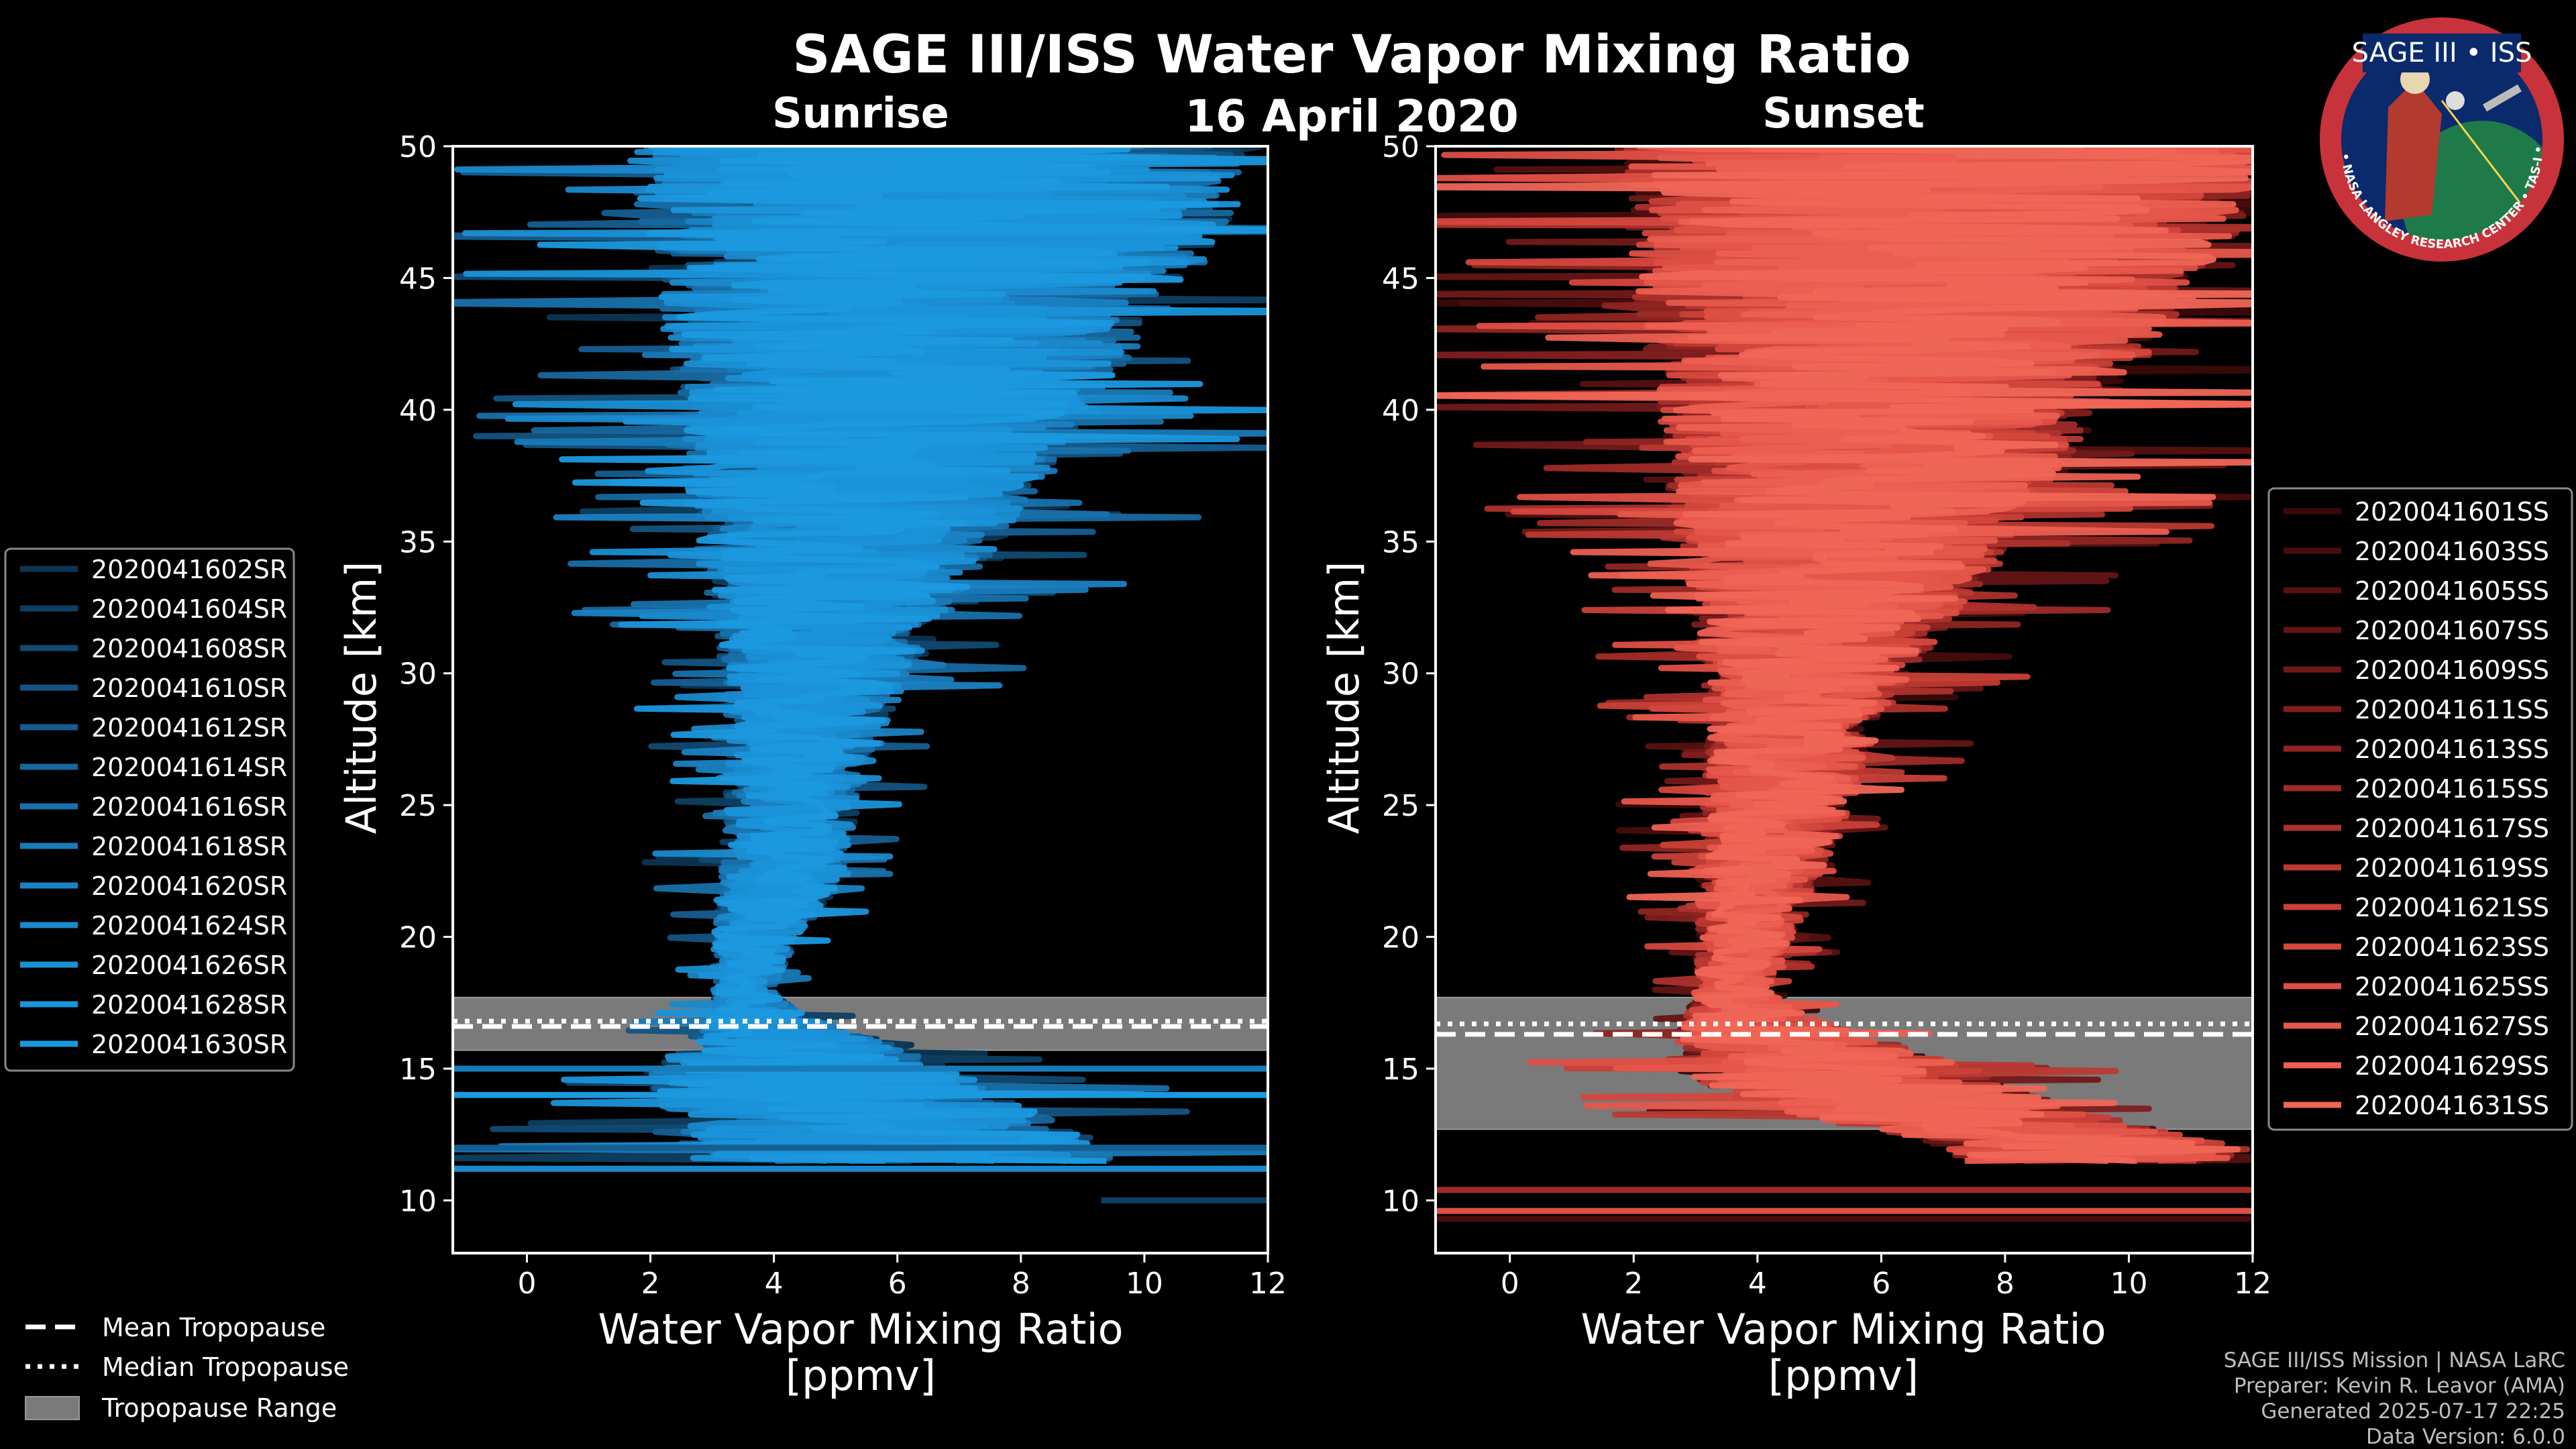 This screenshot has height=1449, width=2576. Describe the element at coordinates (2452, 1066) in the screenshot. I see `sunset-legend-label: 2020041629SS` at that location.